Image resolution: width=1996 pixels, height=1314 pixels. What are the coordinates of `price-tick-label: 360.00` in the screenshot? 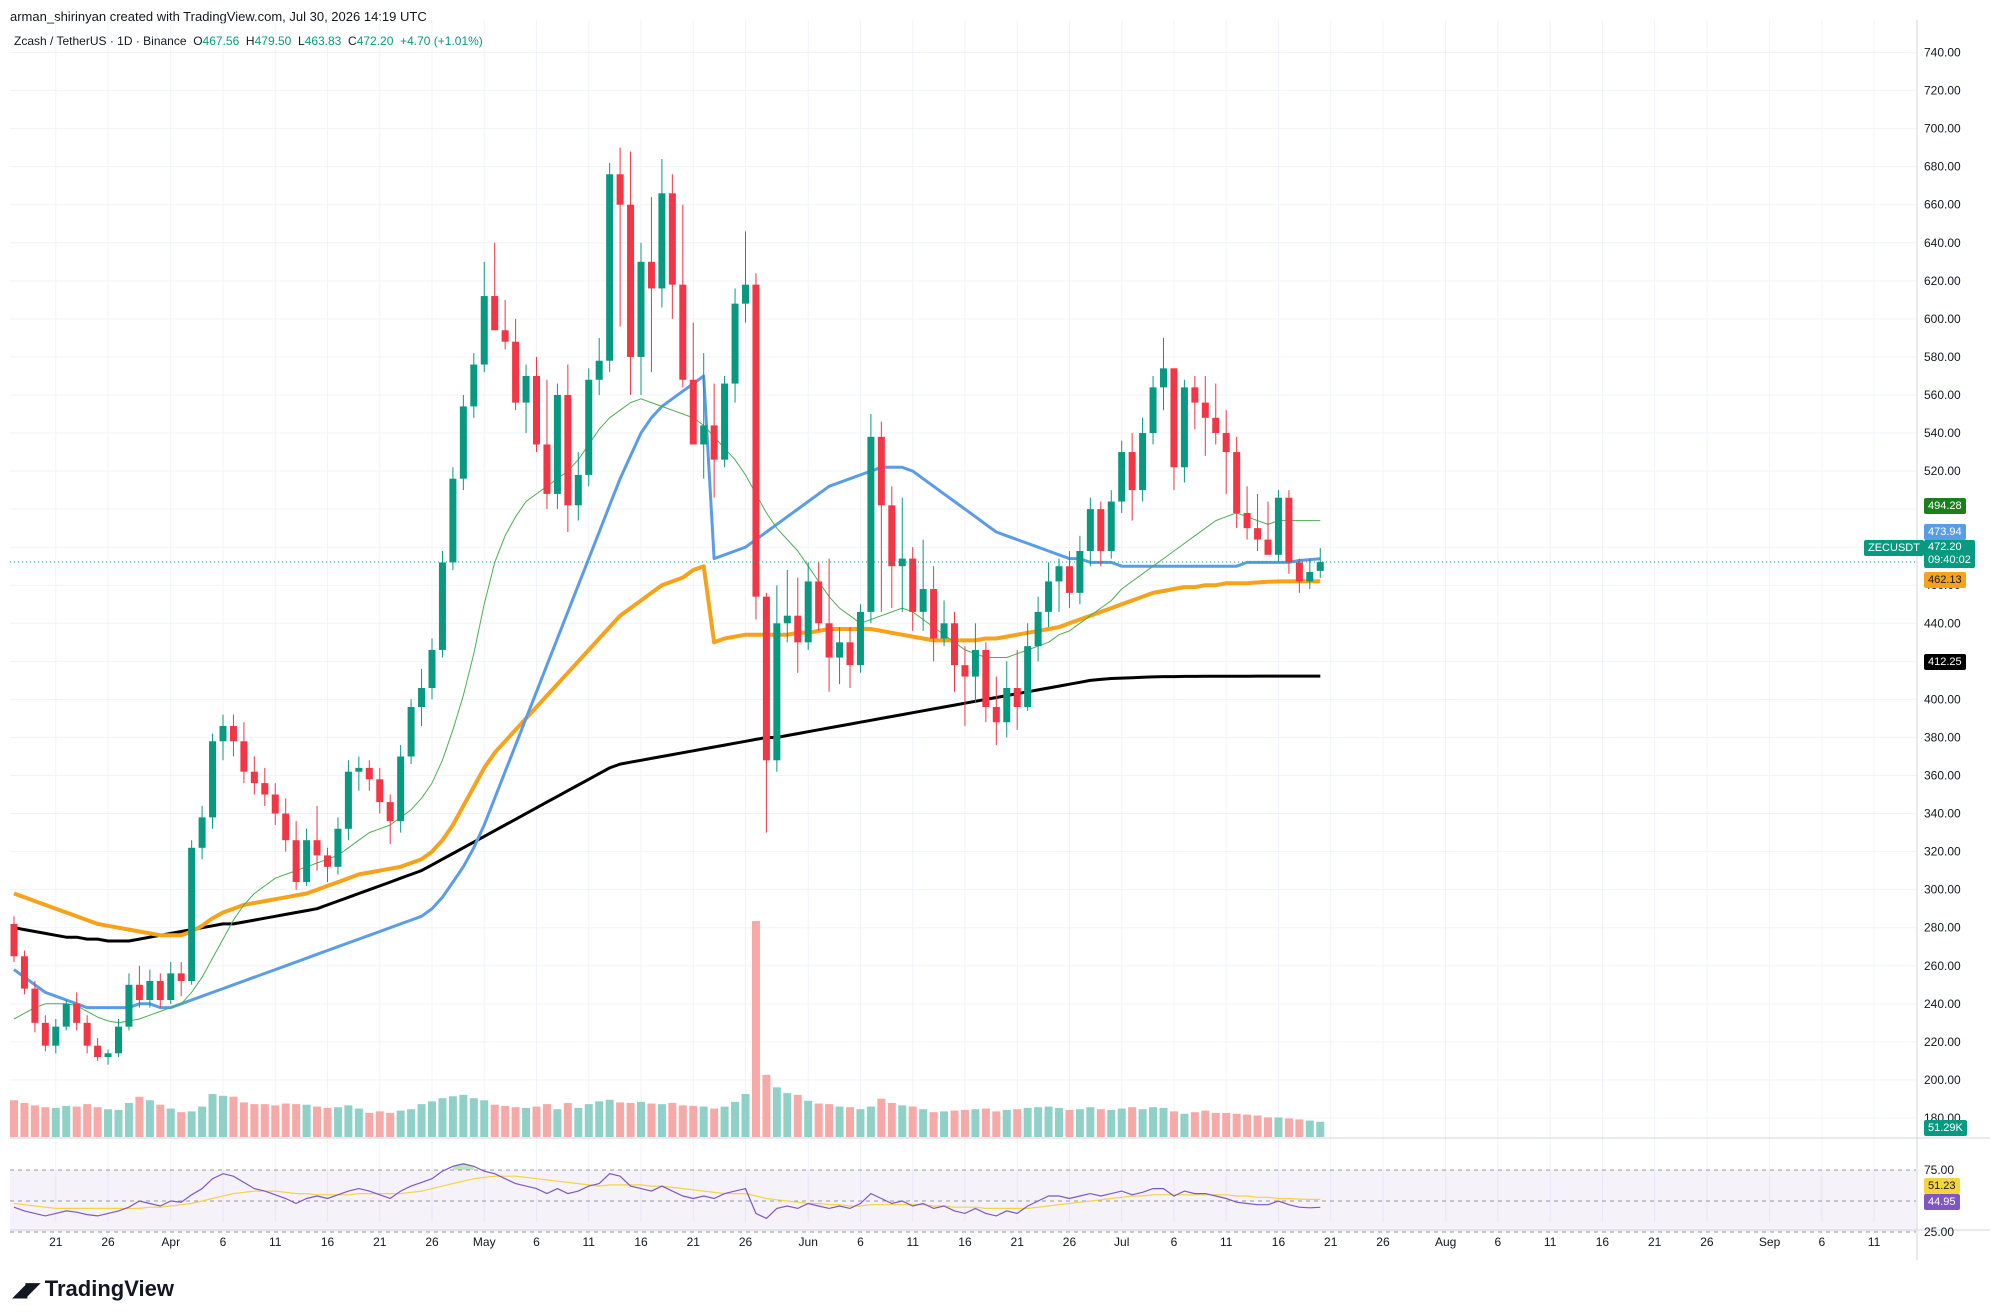 It's located at (1942, 776).